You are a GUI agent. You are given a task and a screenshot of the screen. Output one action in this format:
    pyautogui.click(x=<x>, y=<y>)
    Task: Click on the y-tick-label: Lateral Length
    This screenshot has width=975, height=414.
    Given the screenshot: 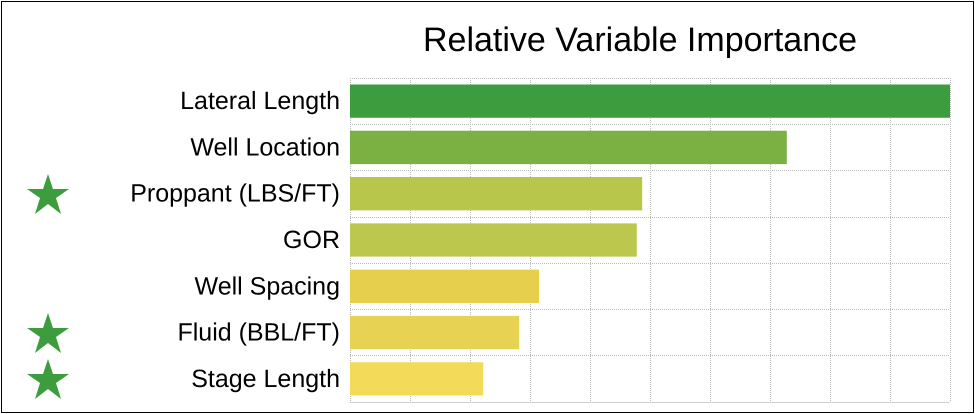 What is the action you would take?
    pyautogui.click(x=260, y=101)
    